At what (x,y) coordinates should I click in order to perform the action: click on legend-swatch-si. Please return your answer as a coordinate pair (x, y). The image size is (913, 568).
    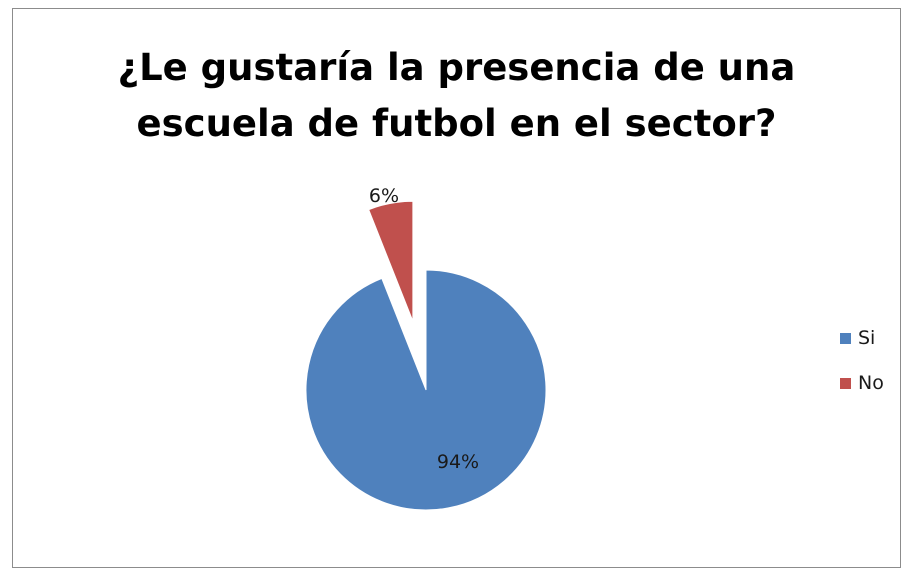
    Looking at the image, I should click on (845, 338).